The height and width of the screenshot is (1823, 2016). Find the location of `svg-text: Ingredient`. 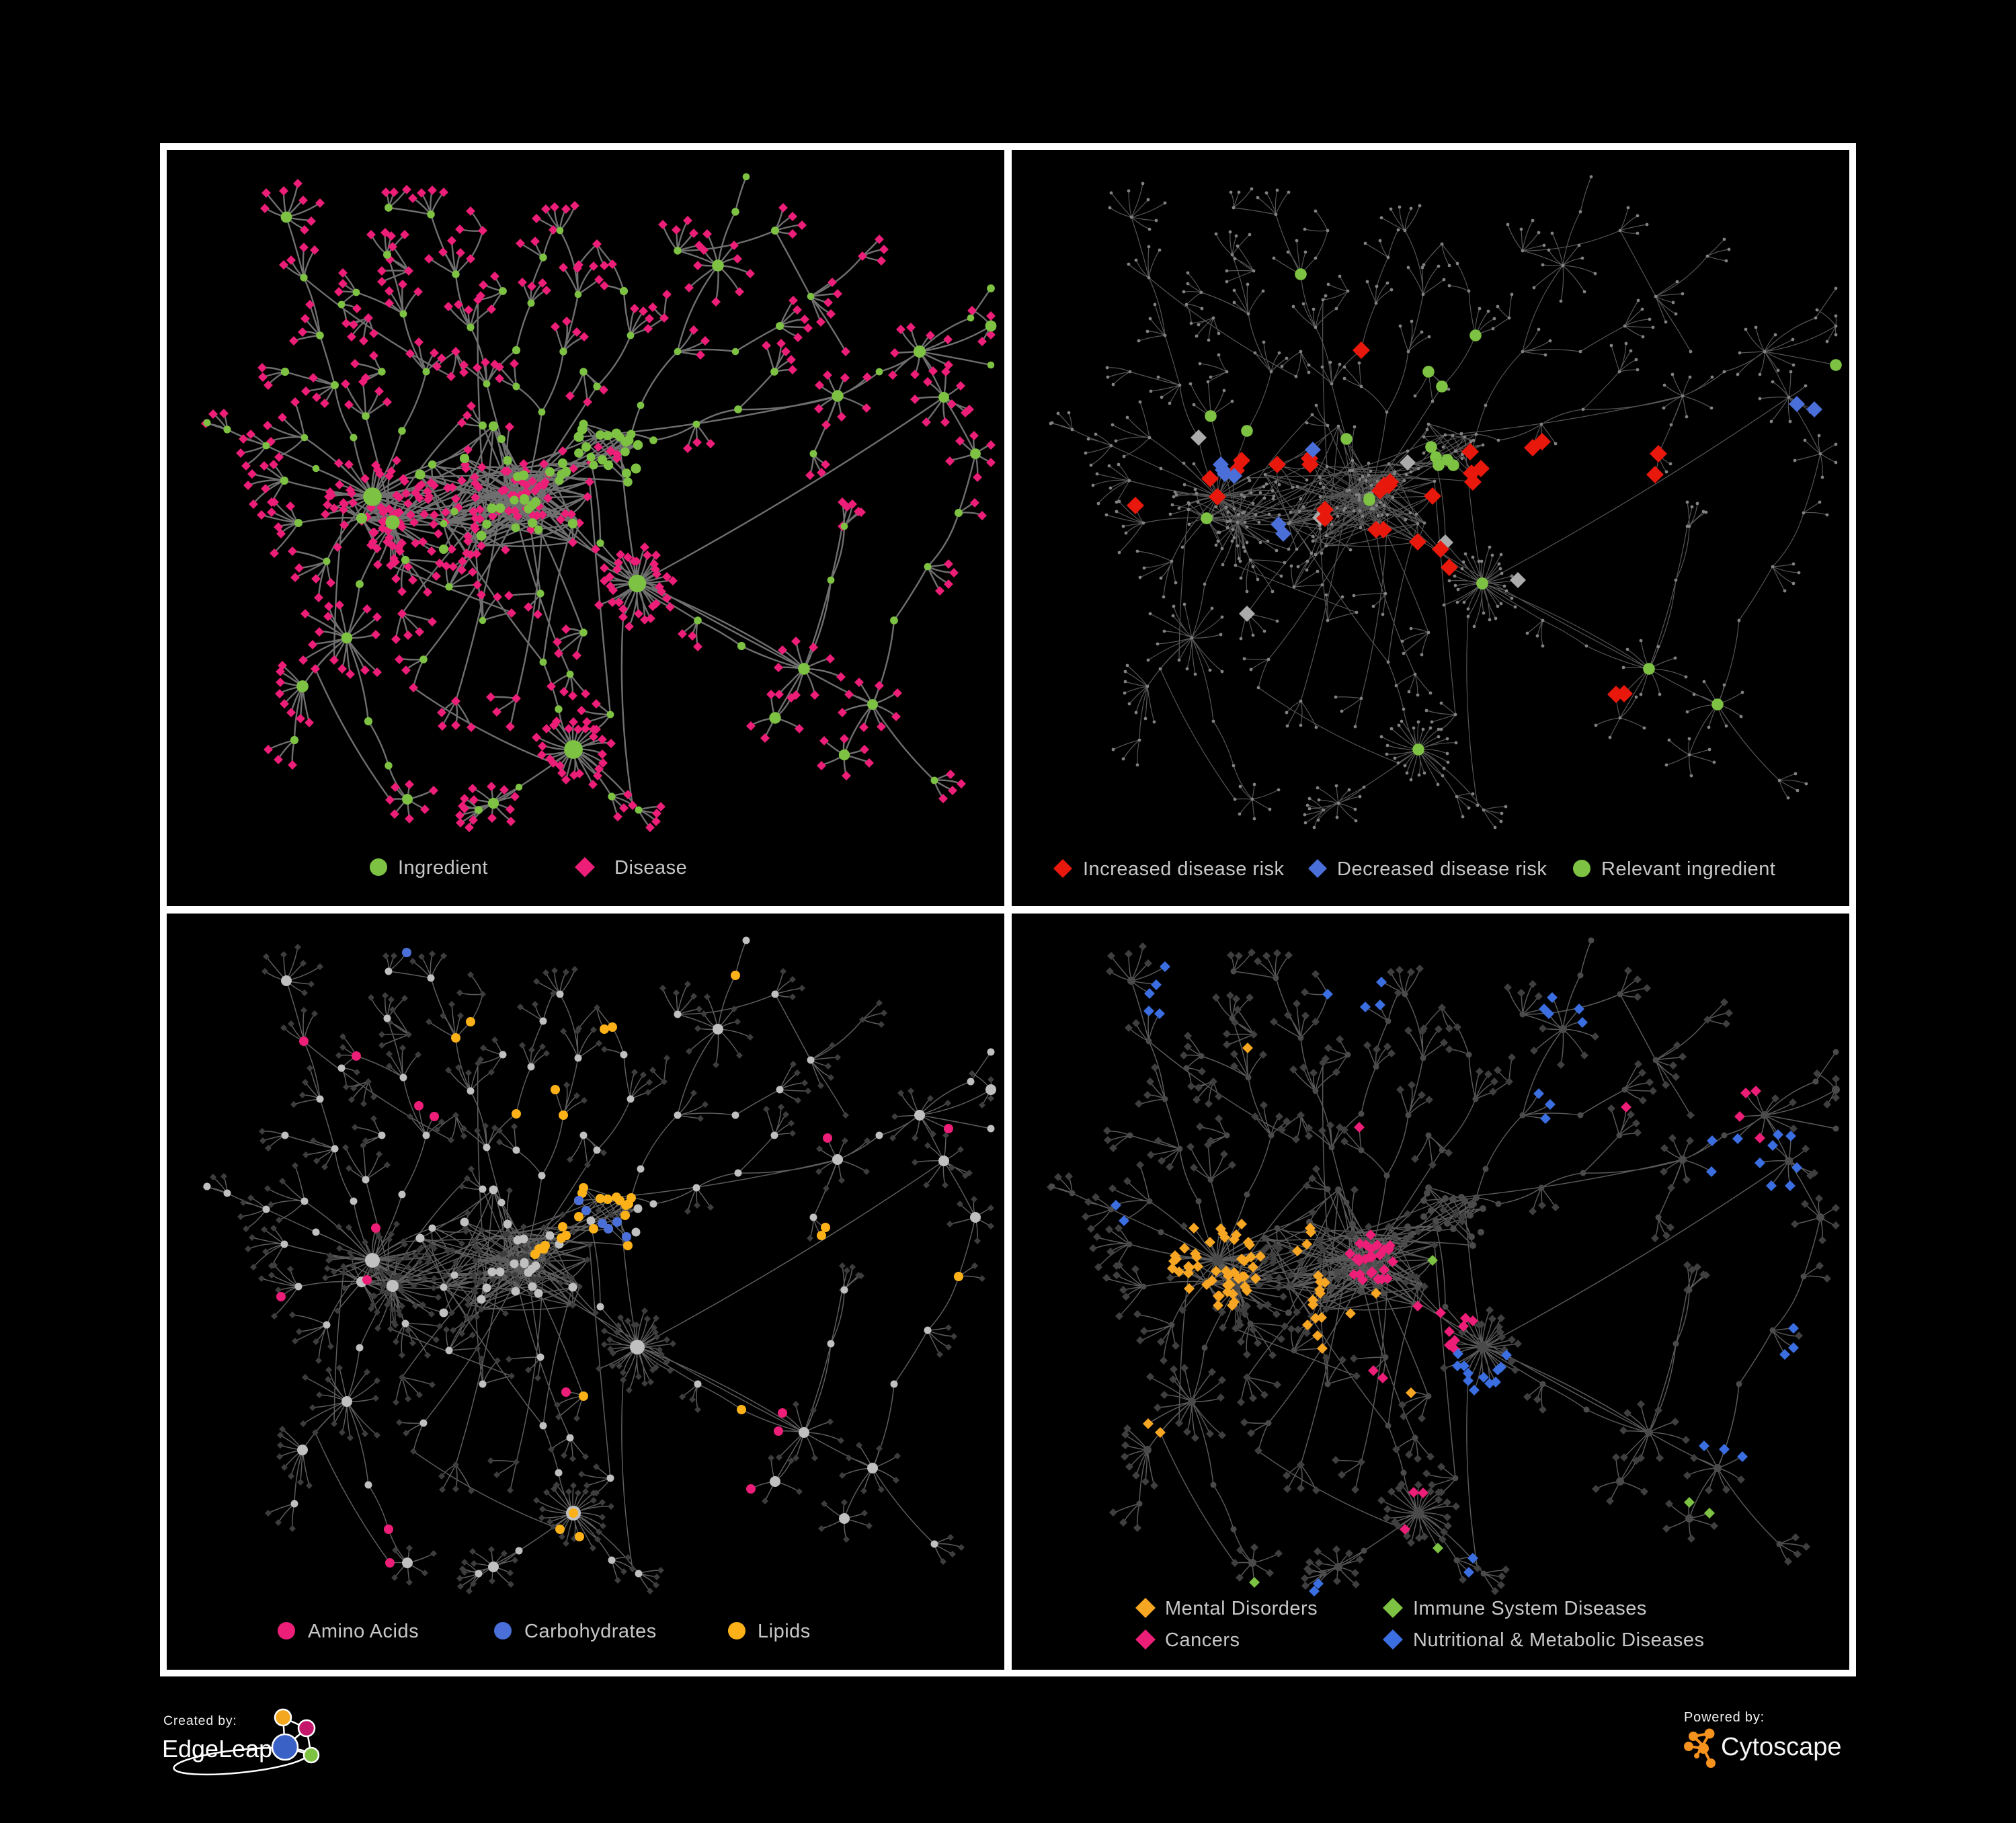

svg-text: Ingredient is located at coordinates (443, 868).